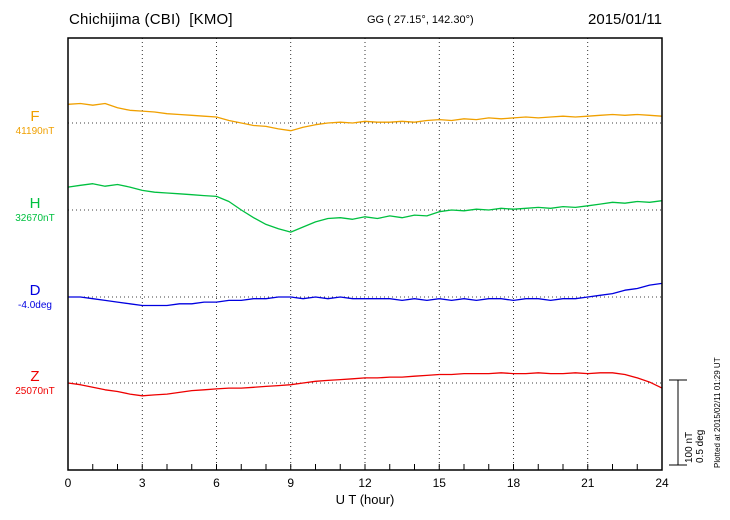 This screenshot has height=520, width=730. Describe the element at coordinates (35, 391) in the screenshot. I see `series-baseline-Z: 25070nT` at that location.